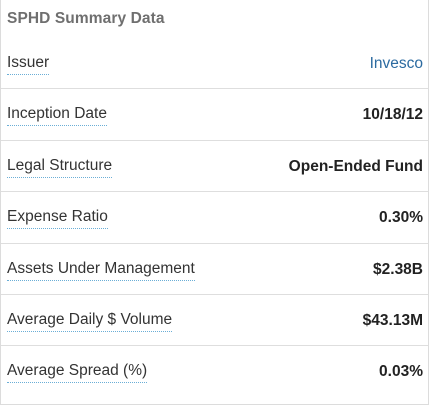 This screenshot has height=405, width=429. I want to click on average-spread-value: 0.03%, so click(401, 372).